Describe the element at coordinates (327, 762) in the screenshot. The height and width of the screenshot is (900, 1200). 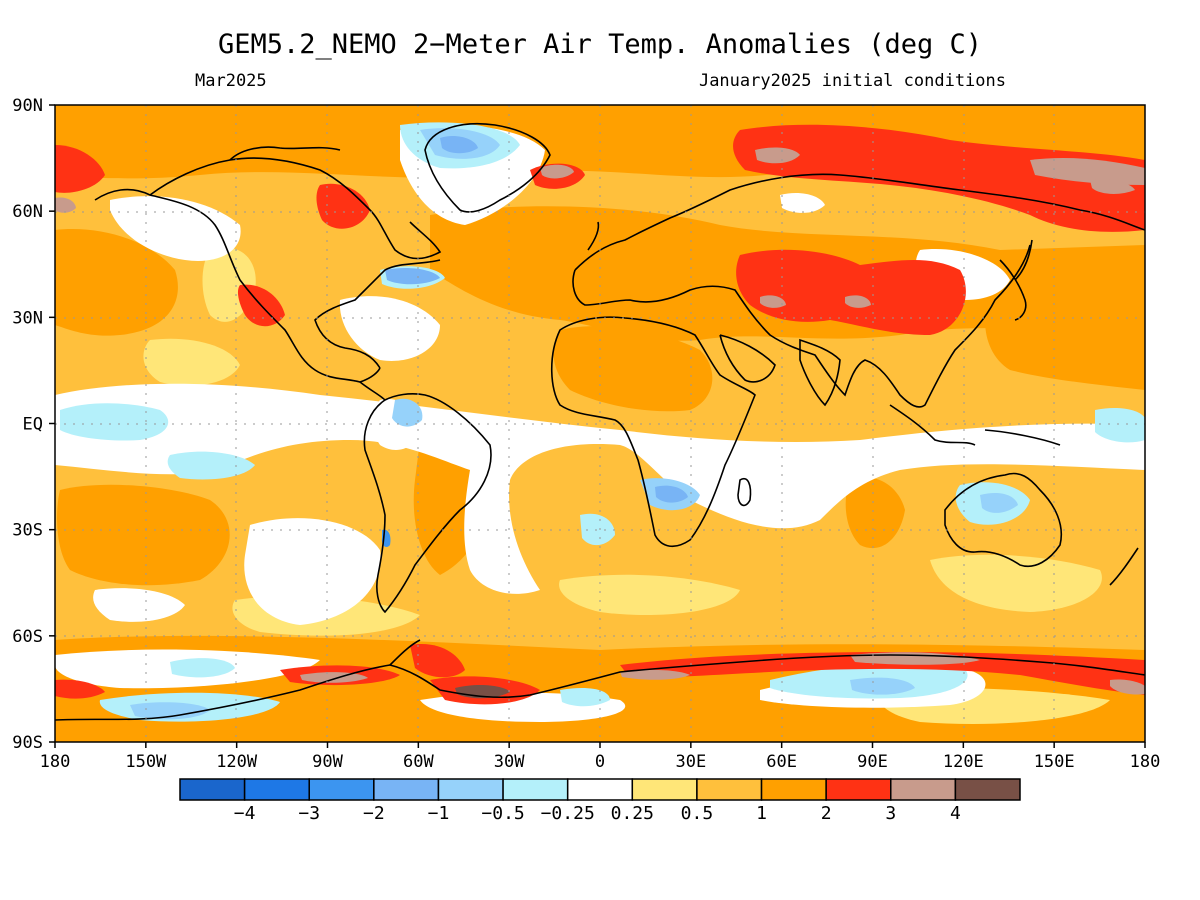
I see `lon-tick-label: 90W` at that location.